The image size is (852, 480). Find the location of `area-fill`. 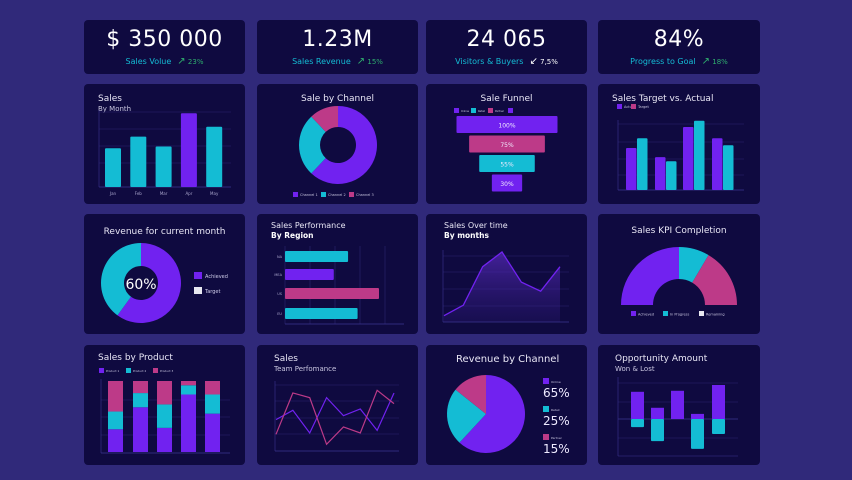

area-fill is located at coordinates (502, 287).